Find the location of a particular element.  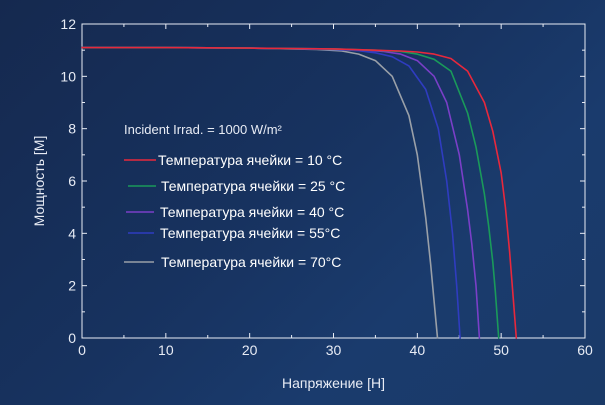

y-tick-label: 10 is located at coordinates (68, 76).